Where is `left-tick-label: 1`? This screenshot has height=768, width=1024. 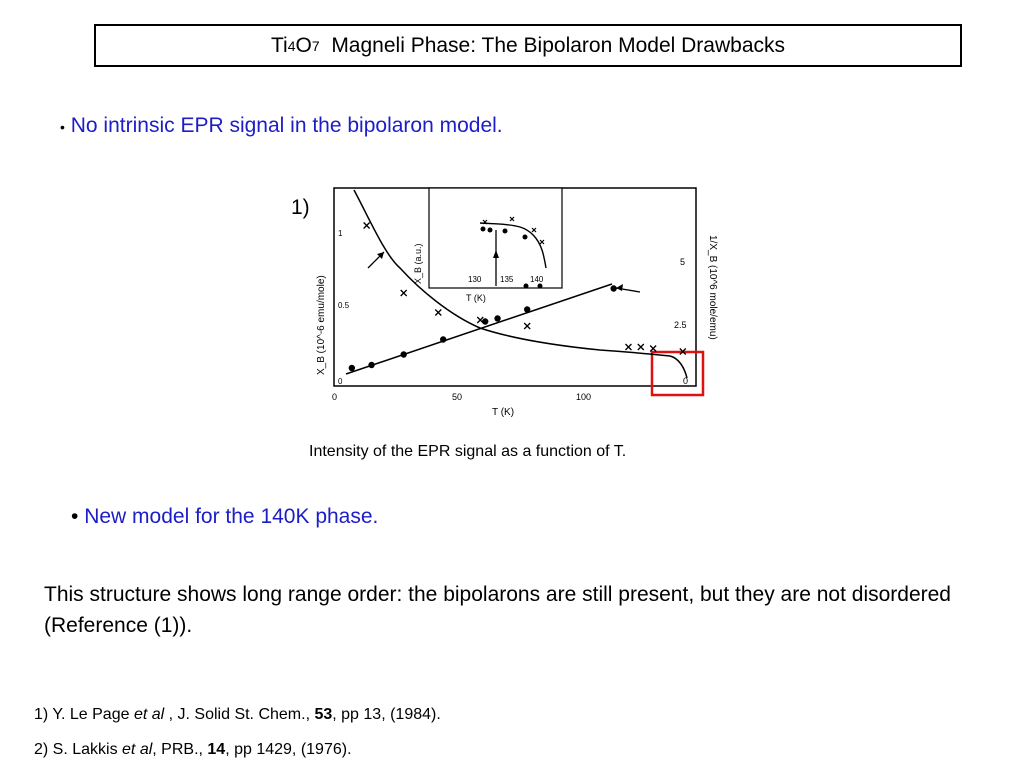
left-tick-label: 1 is located at coordinates (340, 233).